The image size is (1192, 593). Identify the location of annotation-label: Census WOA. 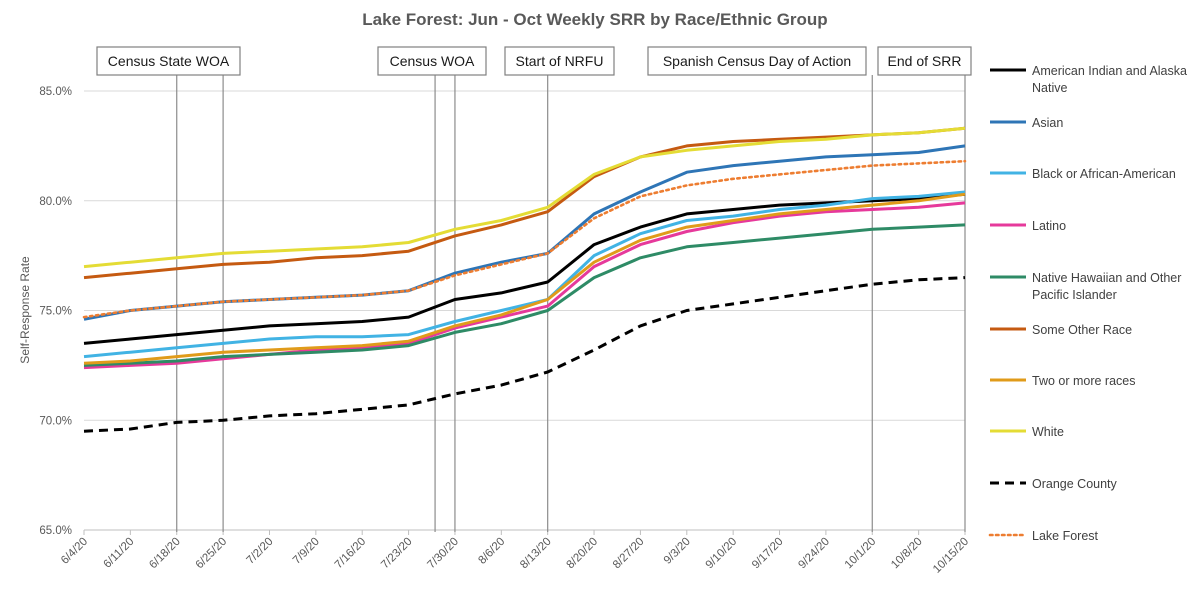
(432, 61).